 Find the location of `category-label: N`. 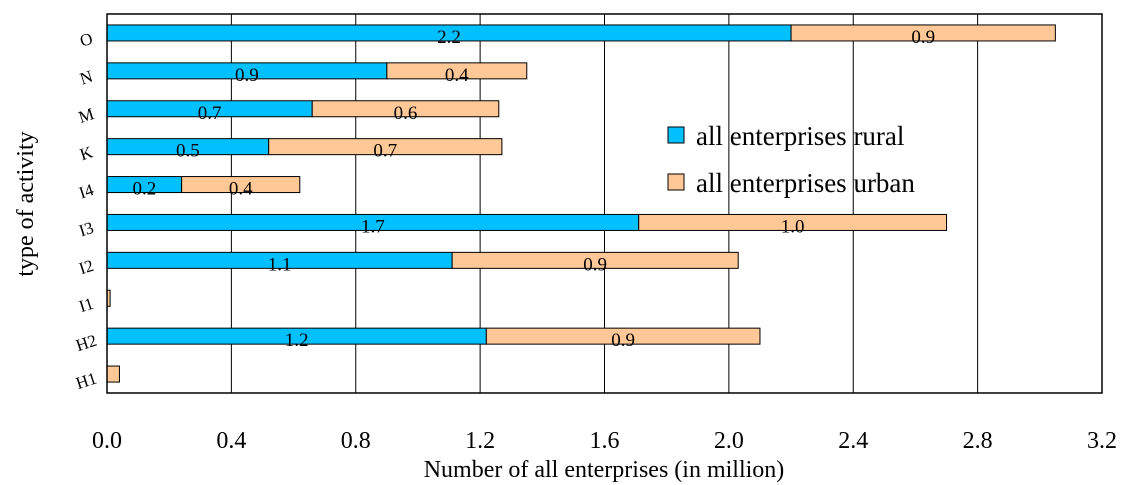

category-label: N is located at coordinates (87, 78).